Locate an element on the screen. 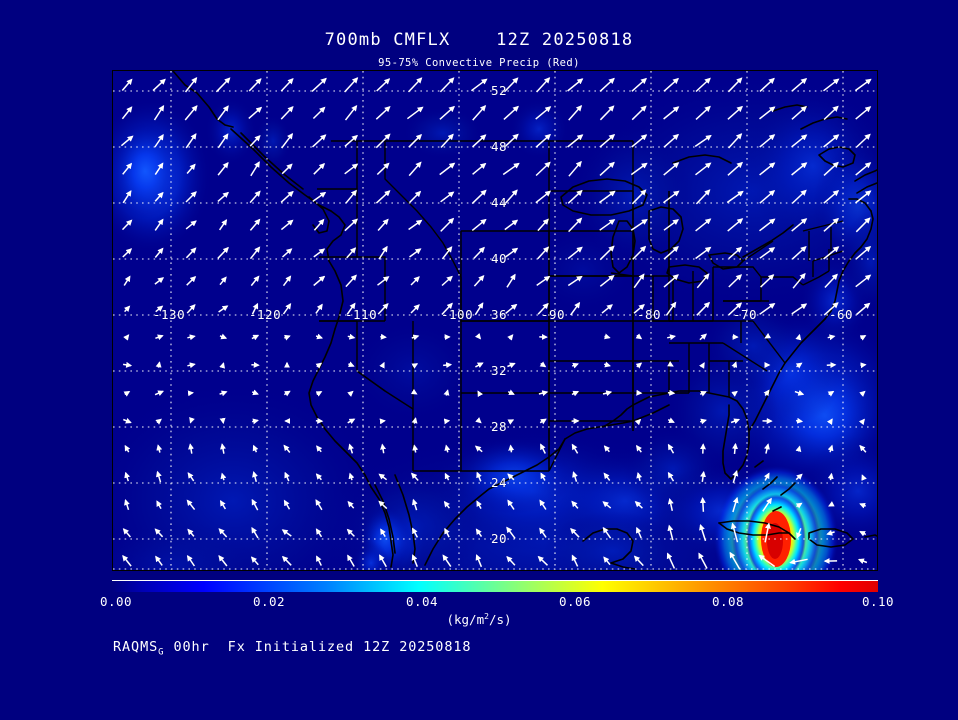 The height and width of the screenshot is (720, 958). lon-label-90: -90 is located at coordinates (553, 314).